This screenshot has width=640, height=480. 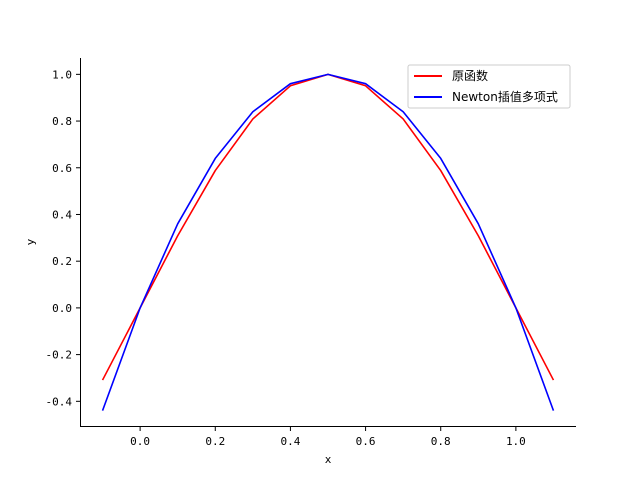 I want to click on y-tick-label: 0.4, so click(x=62, y=214).